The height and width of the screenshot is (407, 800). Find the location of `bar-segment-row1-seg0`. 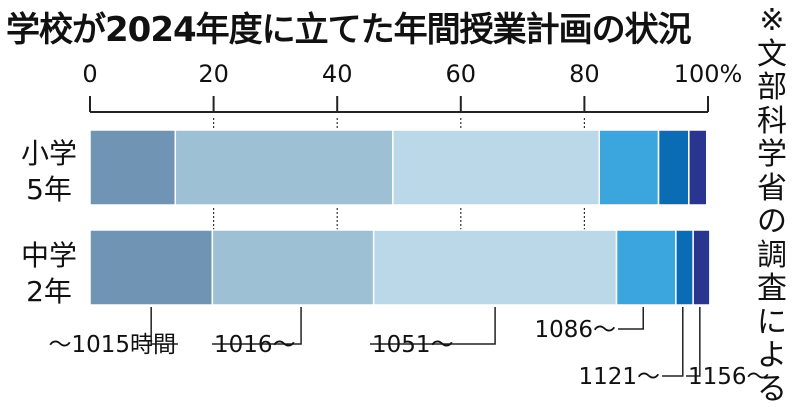

bar-segment-row1-seg0 is located at coordinates (151, 267).